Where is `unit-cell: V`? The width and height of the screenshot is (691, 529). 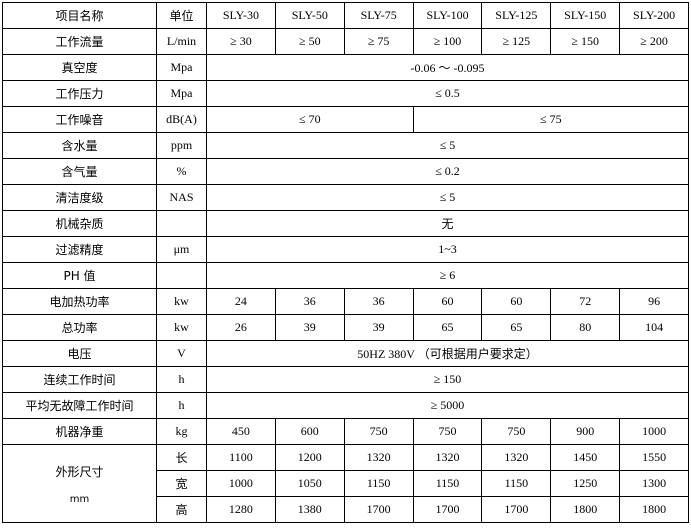
unit-cell: V is located at coordinates (181, 353).